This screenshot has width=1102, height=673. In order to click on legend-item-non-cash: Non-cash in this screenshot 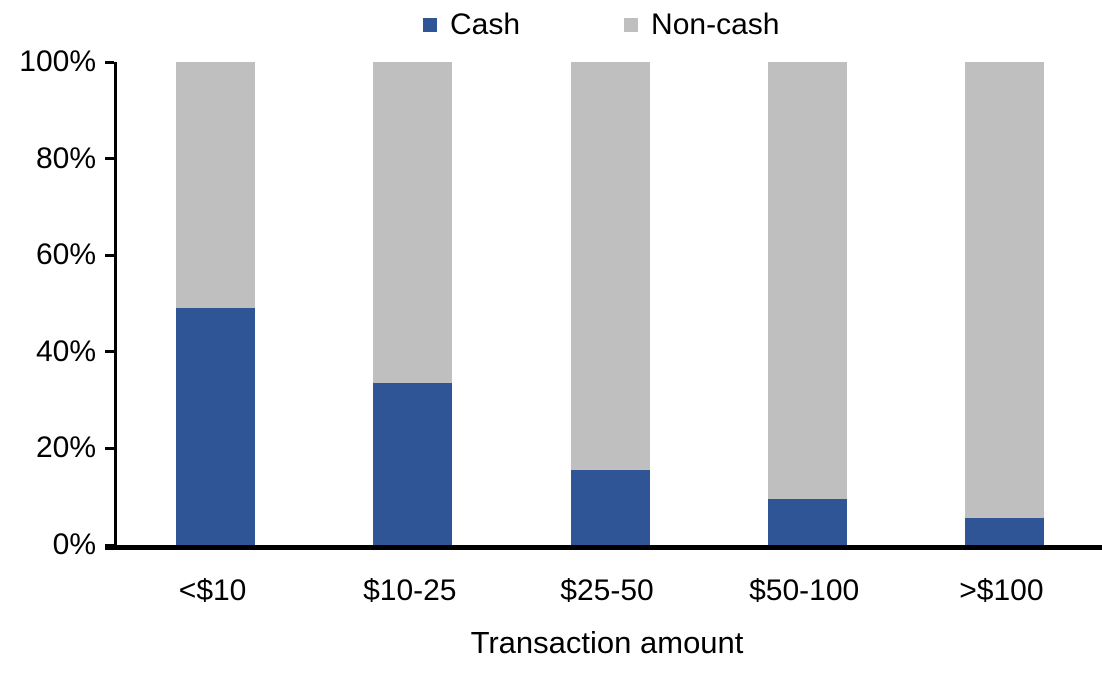, I will do `click(701, 25)`.